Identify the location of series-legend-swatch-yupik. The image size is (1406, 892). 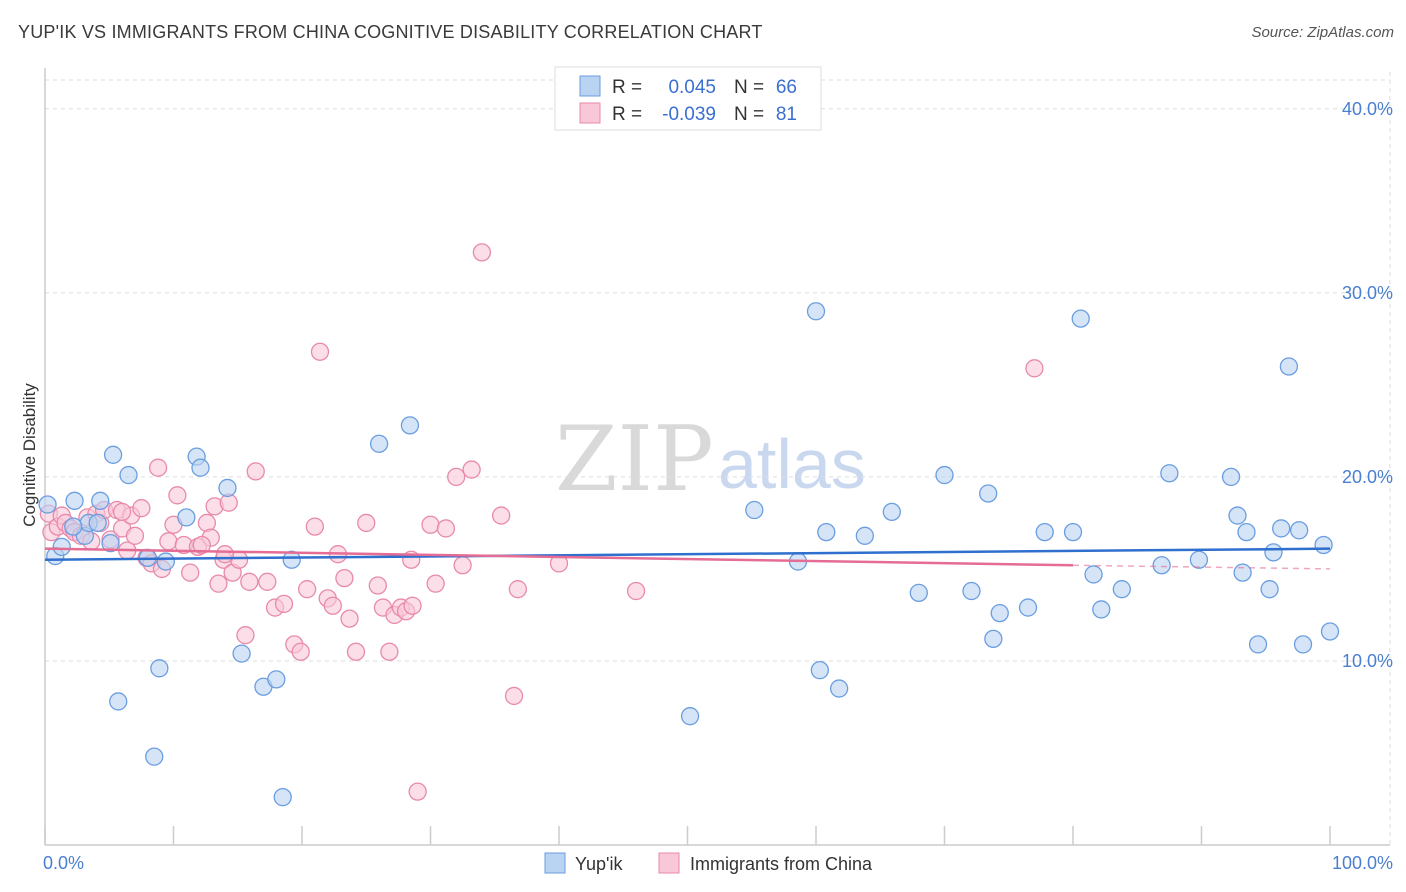
(555, 863).